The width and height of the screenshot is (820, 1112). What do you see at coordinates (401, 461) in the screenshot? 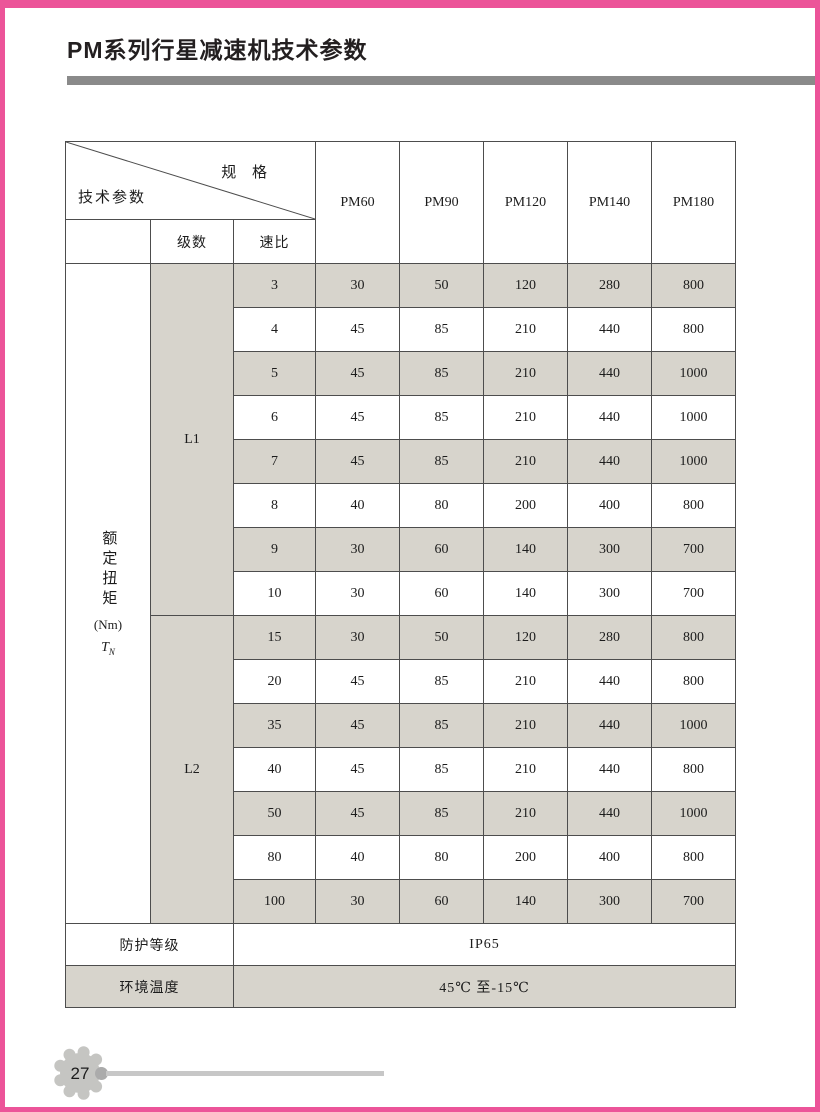
I see `table-row: 7 45 85 210 440 1000` at bounding box center [401, 461].